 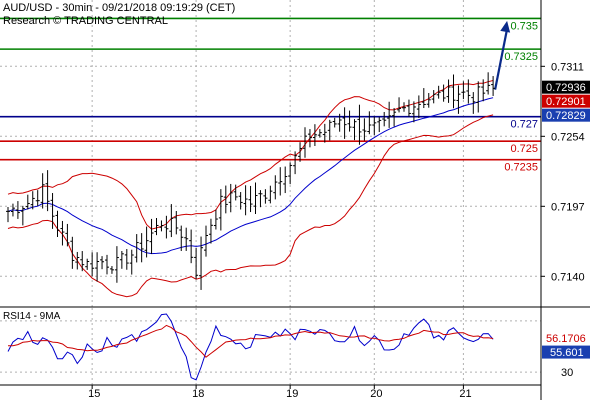 I want to click on price-tick-label: 0.7254, so click(x=568, y=137).